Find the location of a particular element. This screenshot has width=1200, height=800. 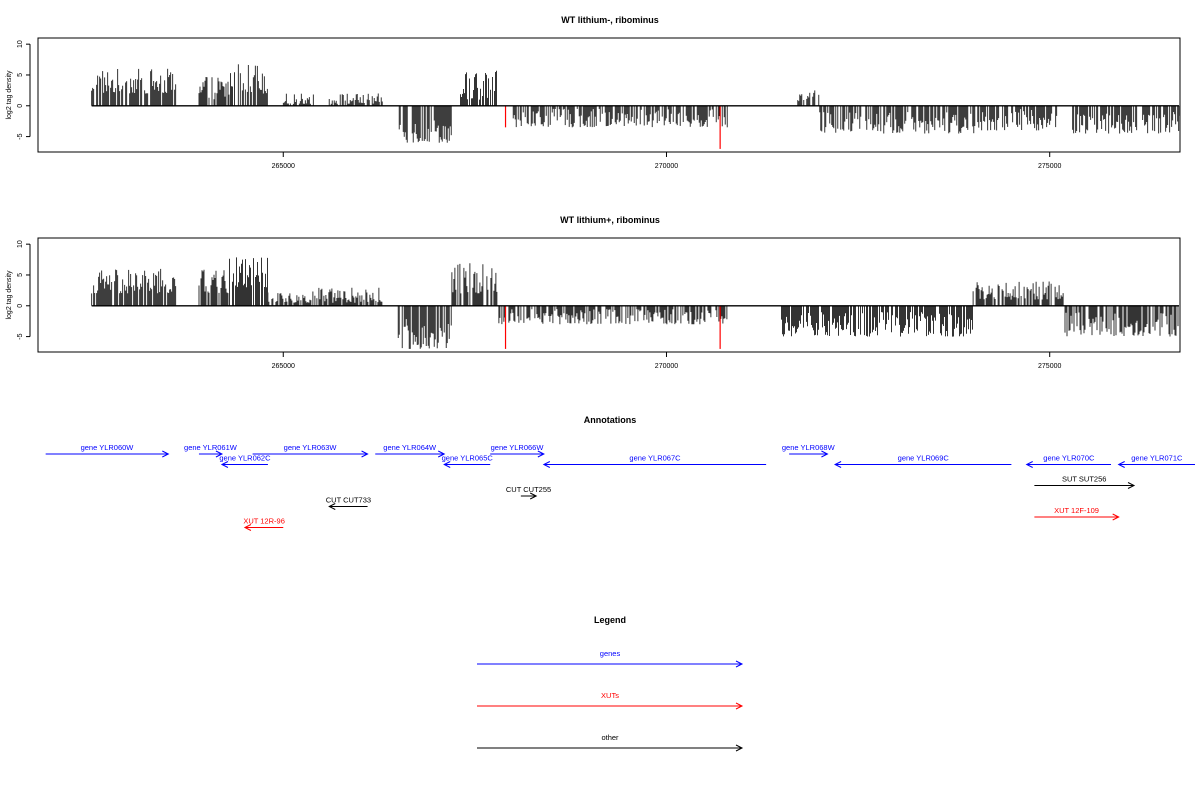

annotation-label: SUT SUT256 is located at coordinates (1084, 479).